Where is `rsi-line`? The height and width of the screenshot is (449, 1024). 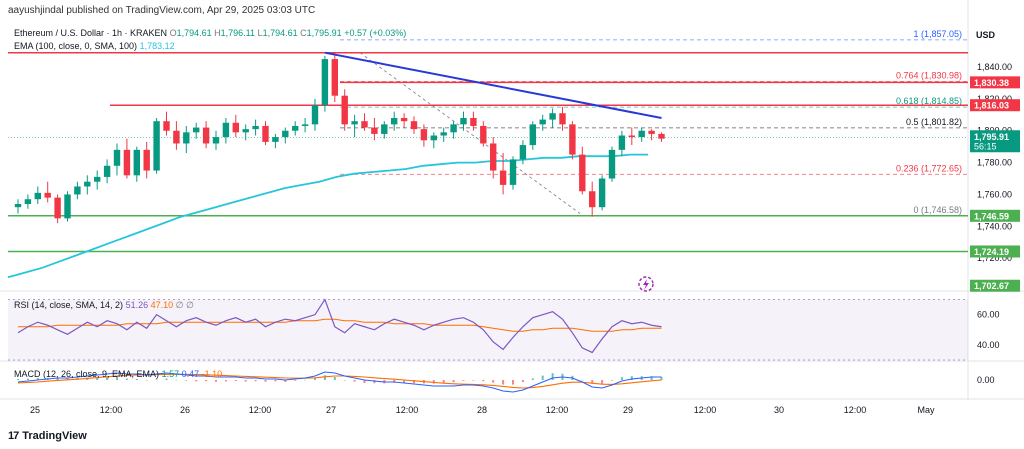 rsi-line is located at coordinates (339, 326).